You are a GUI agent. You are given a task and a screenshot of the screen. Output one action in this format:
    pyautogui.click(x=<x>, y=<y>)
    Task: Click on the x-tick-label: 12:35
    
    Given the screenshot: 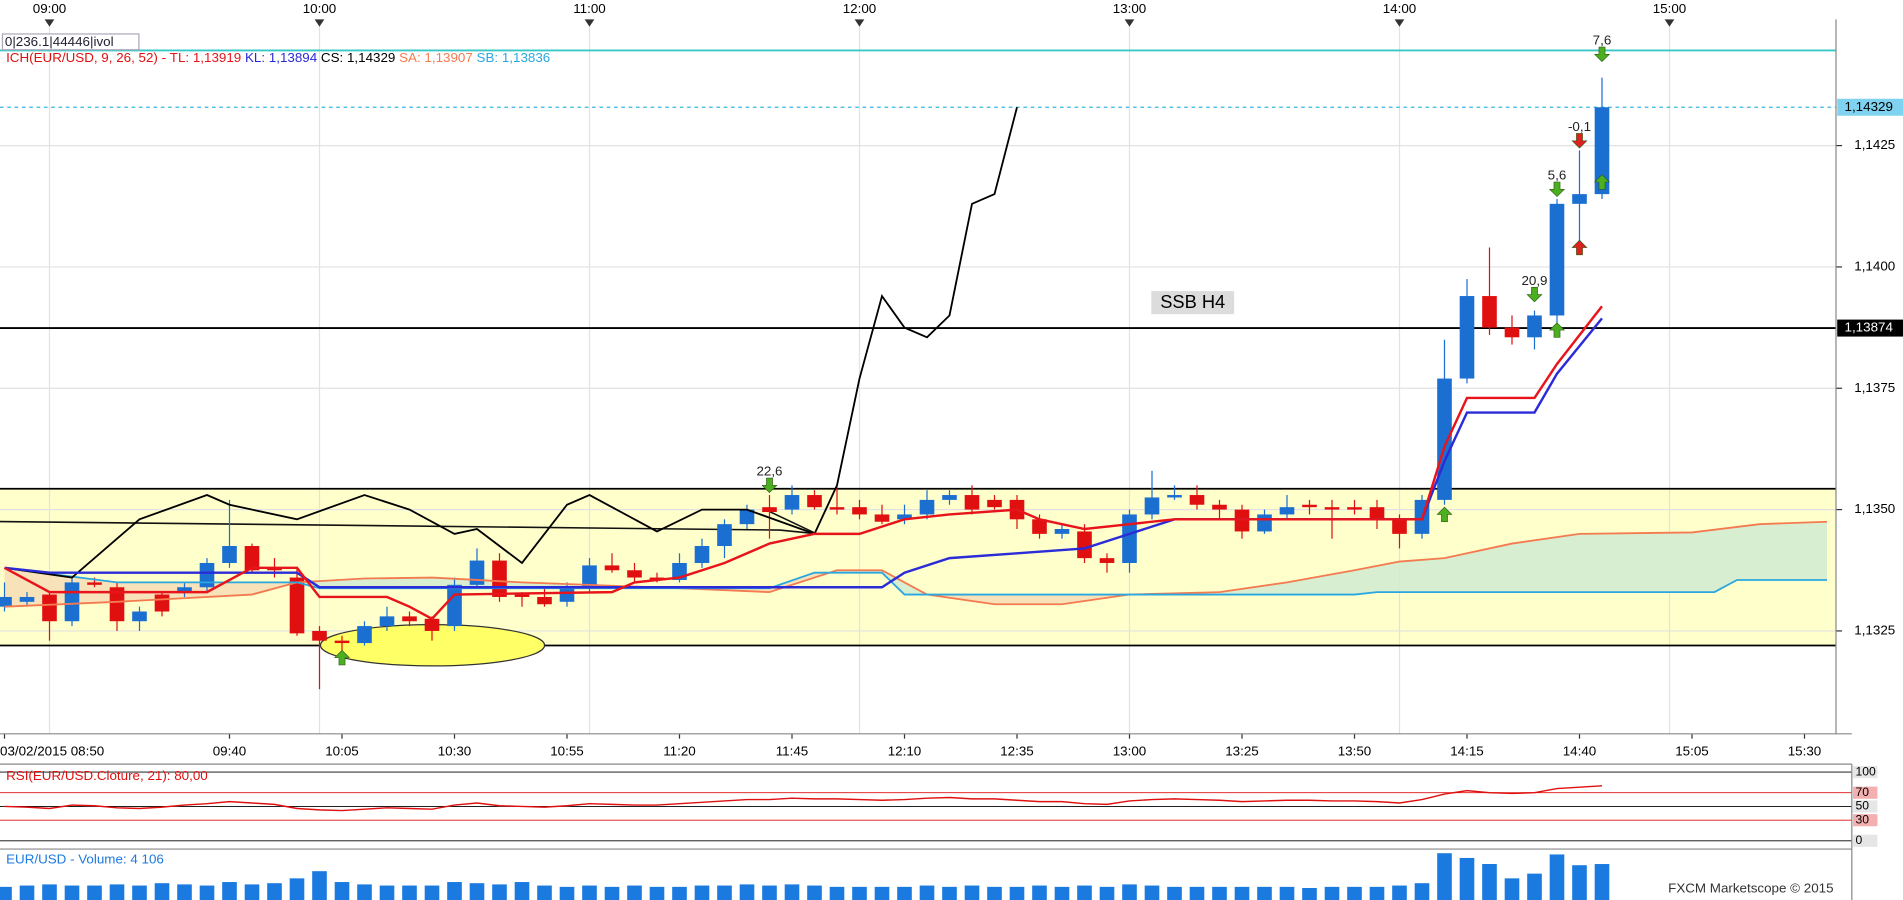 What is the action you would take?
    pyautogui.click(x=1017, y=751)
    